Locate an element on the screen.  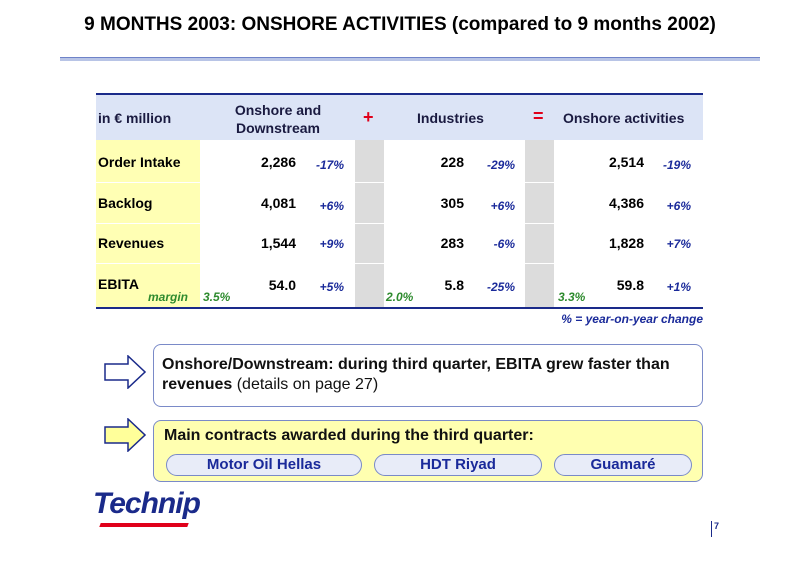
table-footnote: % = year-on-year change is located at coordinates (632, 319).